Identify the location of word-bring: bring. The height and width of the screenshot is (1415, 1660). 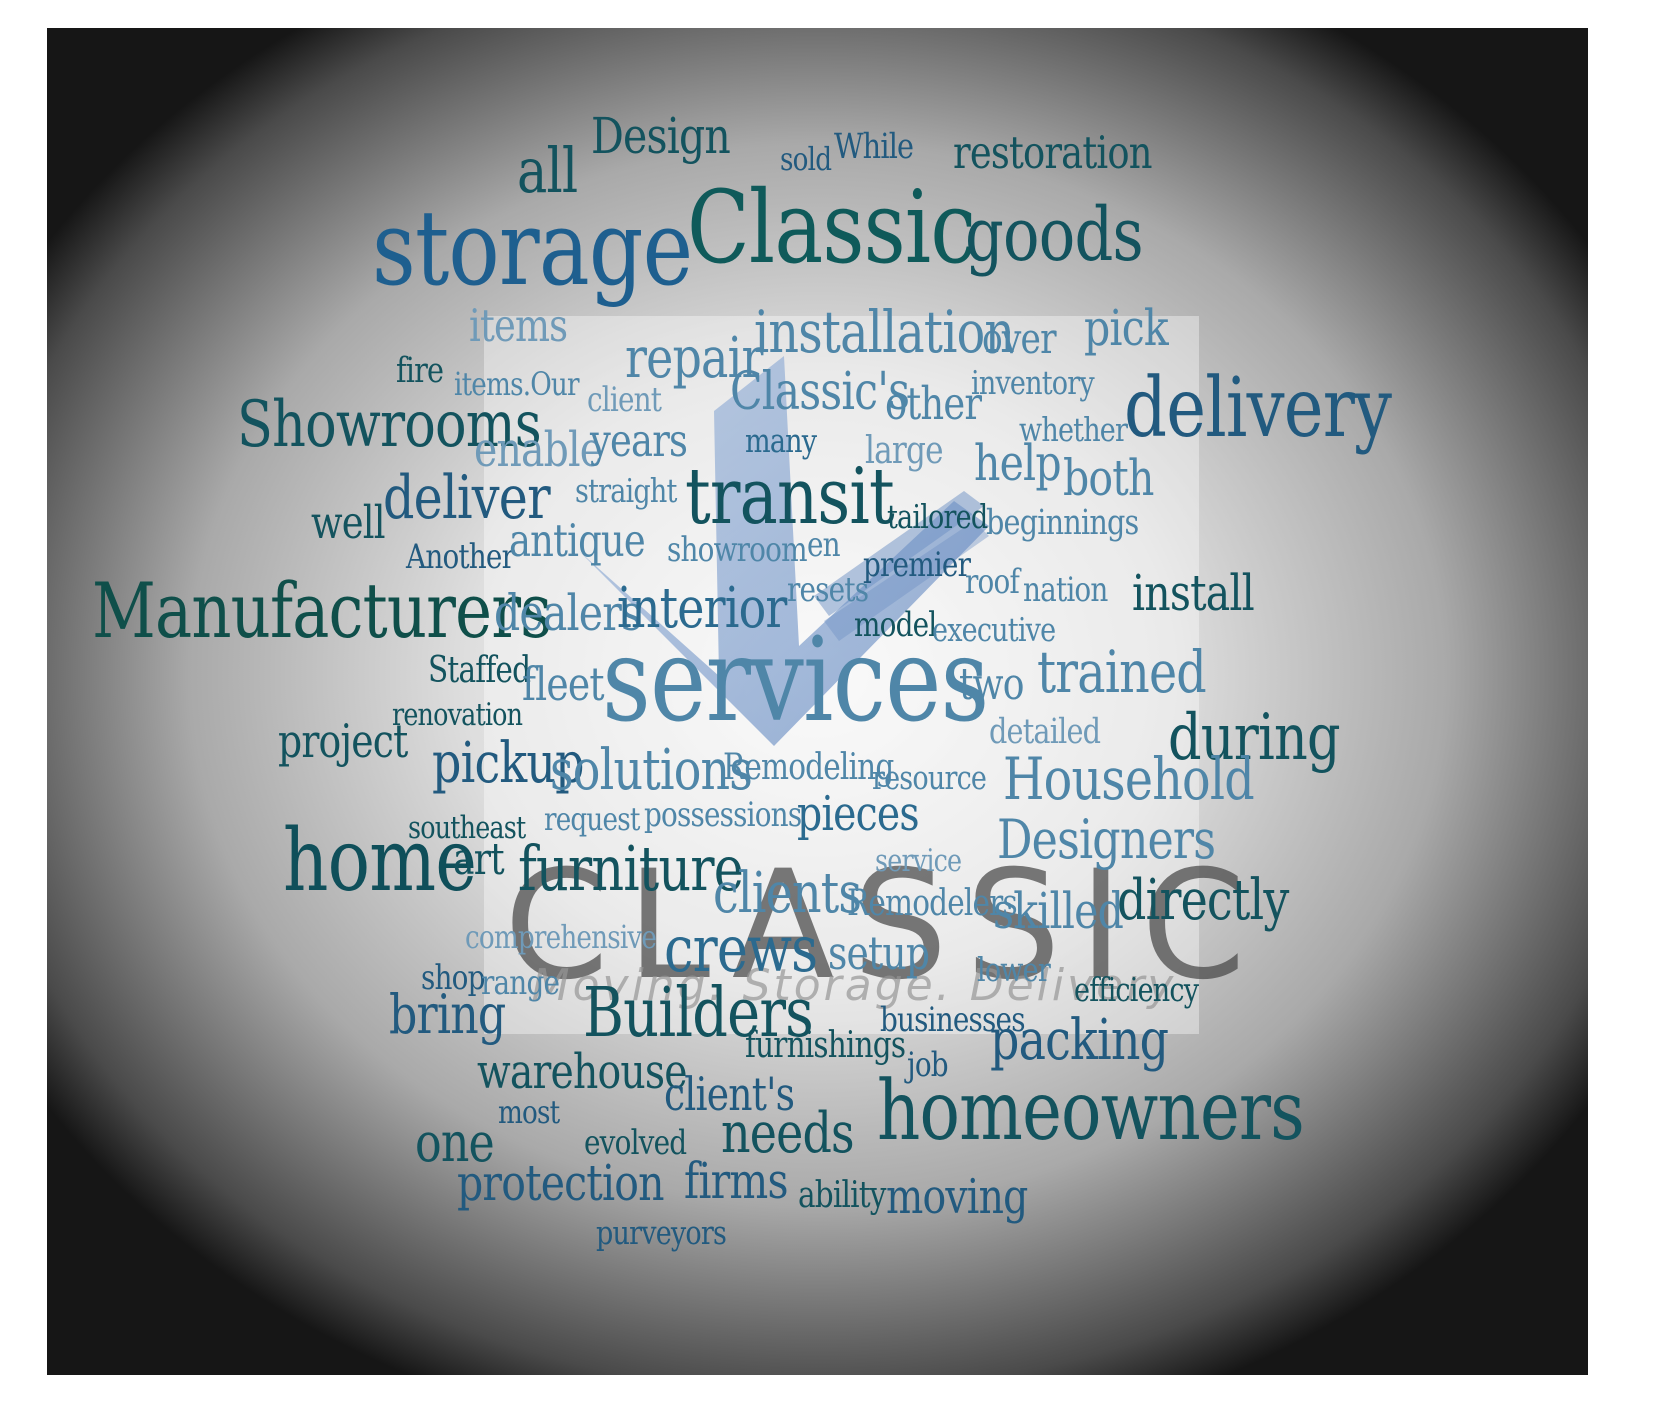
(447, 1014).